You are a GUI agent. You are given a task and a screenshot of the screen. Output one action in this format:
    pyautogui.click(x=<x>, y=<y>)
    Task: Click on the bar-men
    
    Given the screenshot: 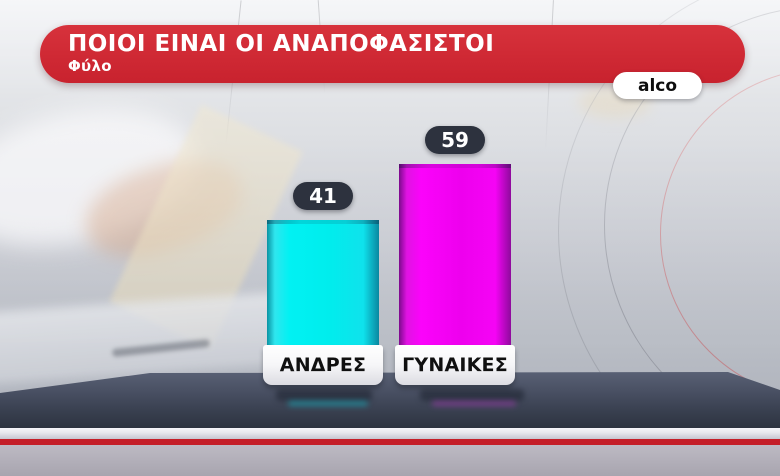 What is the action you would take?
    pyautogui.click(x=323, y=282)
    